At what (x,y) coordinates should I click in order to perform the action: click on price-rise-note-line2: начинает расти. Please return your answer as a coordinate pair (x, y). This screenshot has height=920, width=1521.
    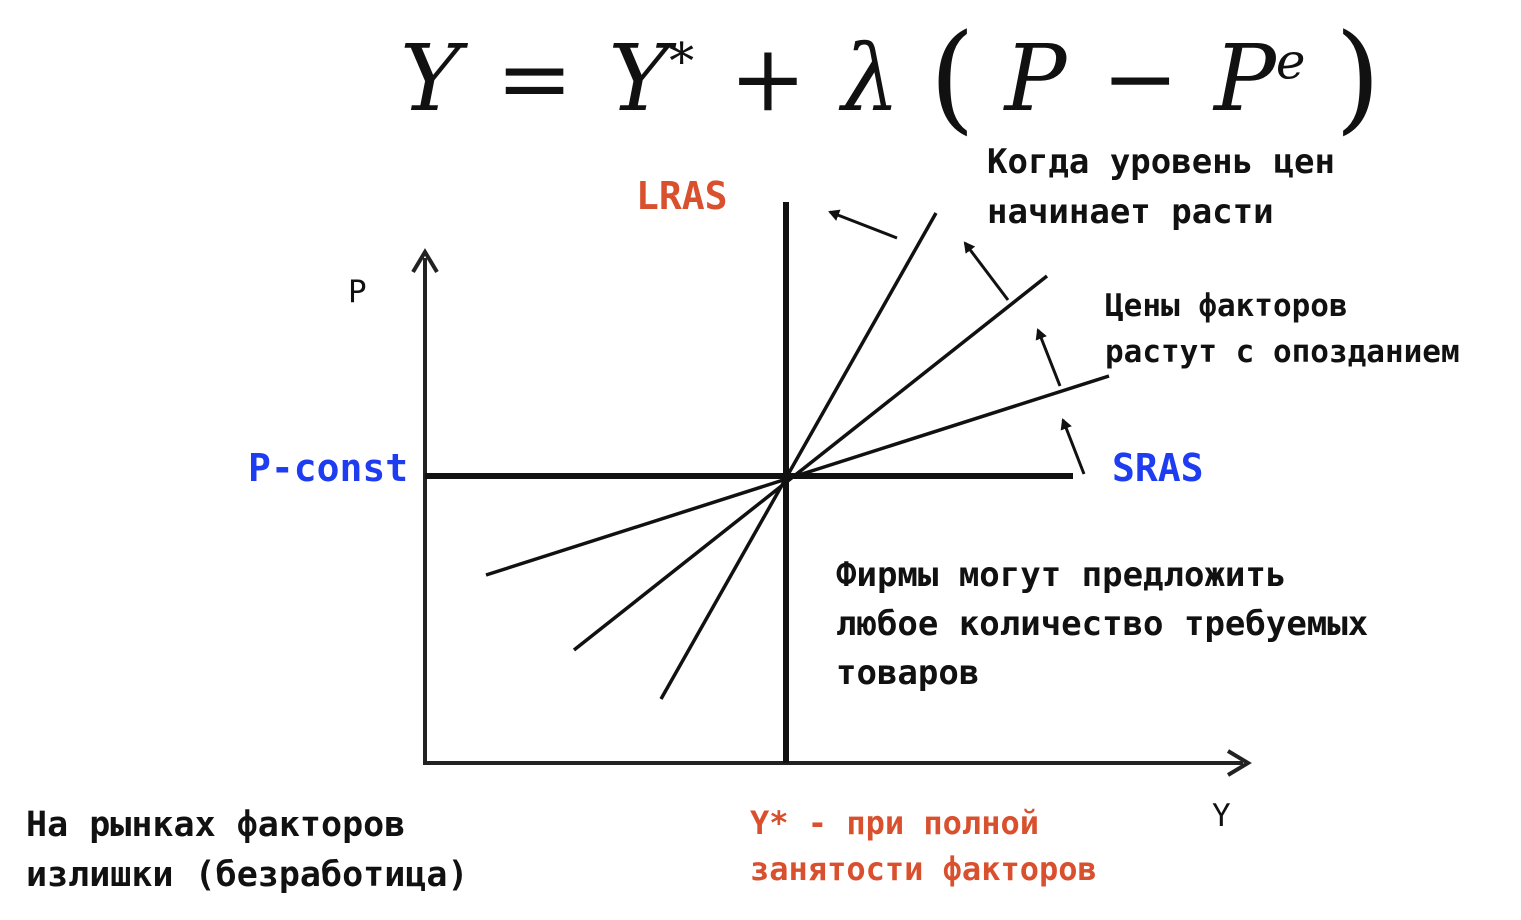
    Looking at the image, I should click on (1130, 212).